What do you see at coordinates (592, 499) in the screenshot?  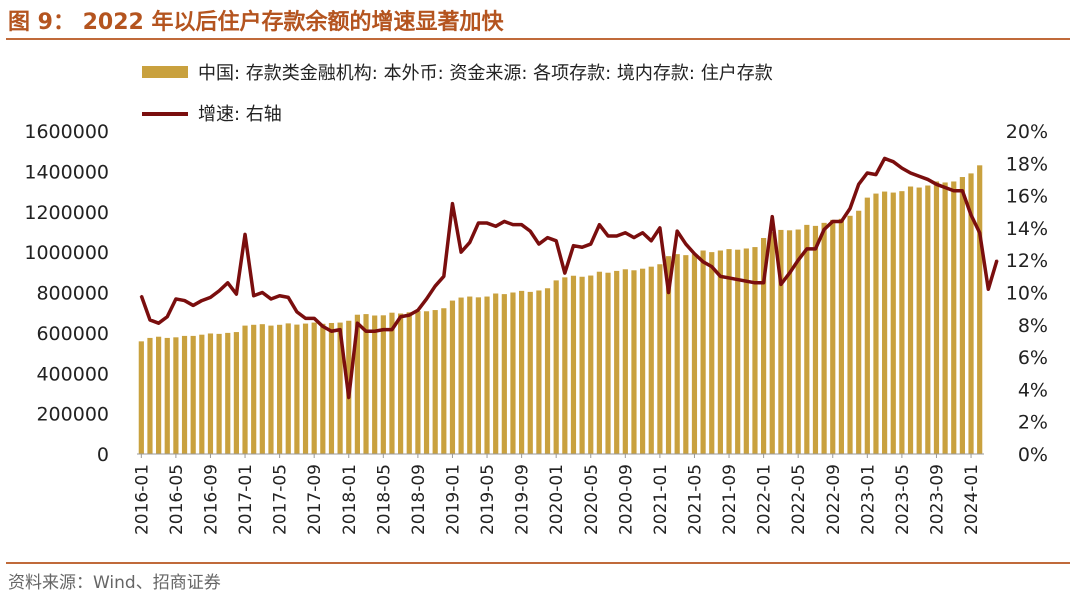 I see `x-tick-label: 2020-05` at bounding box center [592, 499].